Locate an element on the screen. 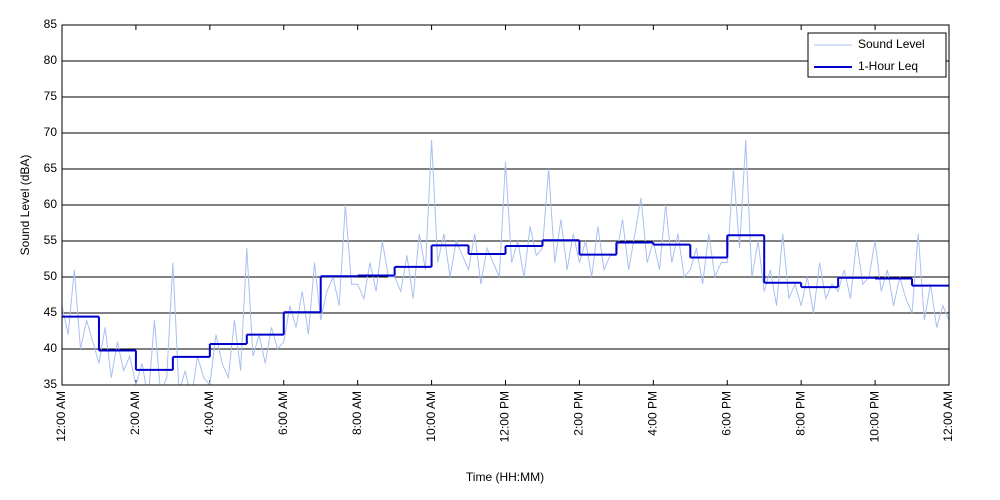 This screenshot has height=500, width=1000. y-tick-label: 65 is located at coordinates (51, 168).